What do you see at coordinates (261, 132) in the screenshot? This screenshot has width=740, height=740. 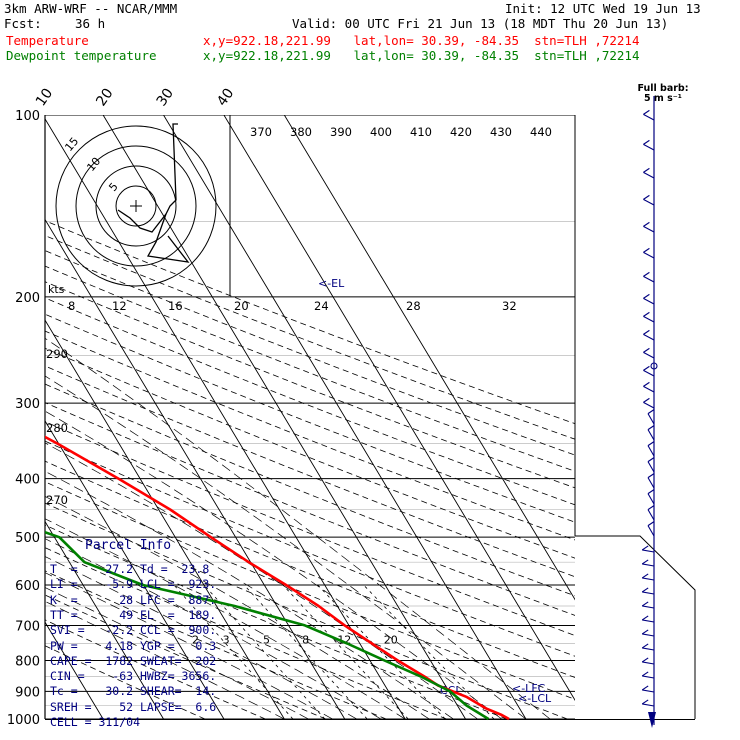 I see `theta-e-label: 370` at bounding box center [261, 132].